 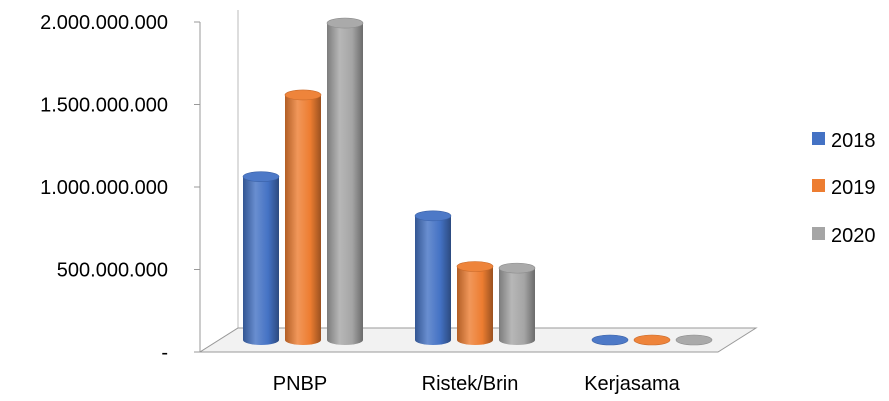 What do you see at coordinates (164, 353) in the screenshot?
I see `y-tick-label: -` at bounding box center [164, 353].